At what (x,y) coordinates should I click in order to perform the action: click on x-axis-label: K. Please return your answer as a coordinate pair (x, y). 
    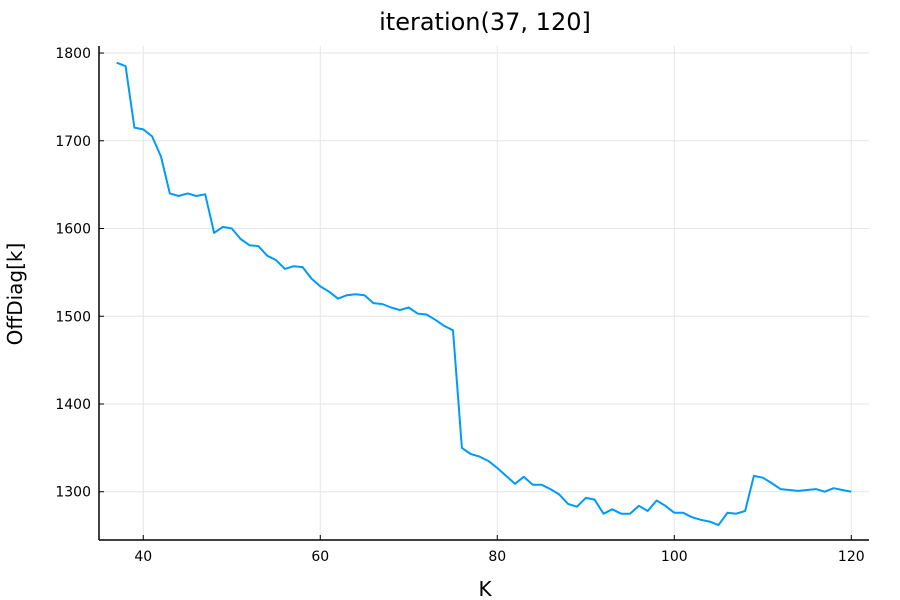
    Looking at the image, I should click on (485, 588).